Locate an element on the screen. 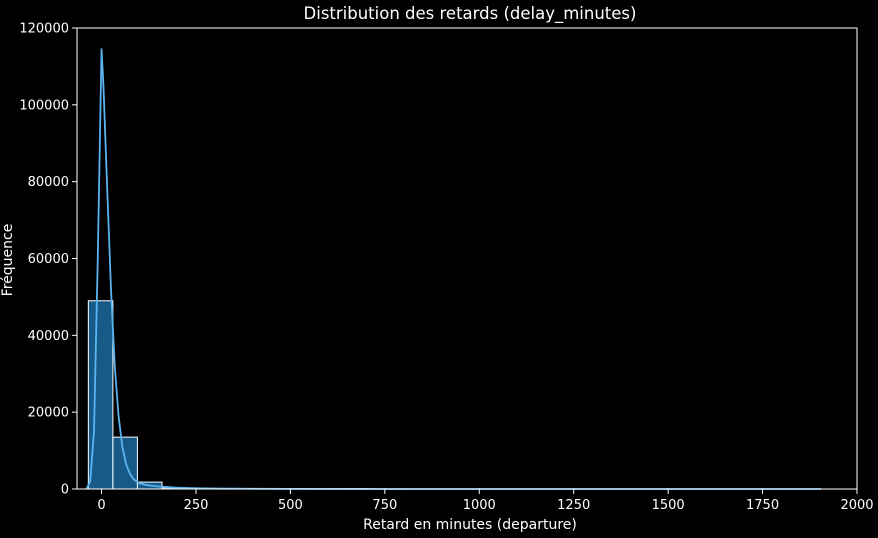  x-axis-label: Retard en minutes (departure) is located at coordinates (470, 525).